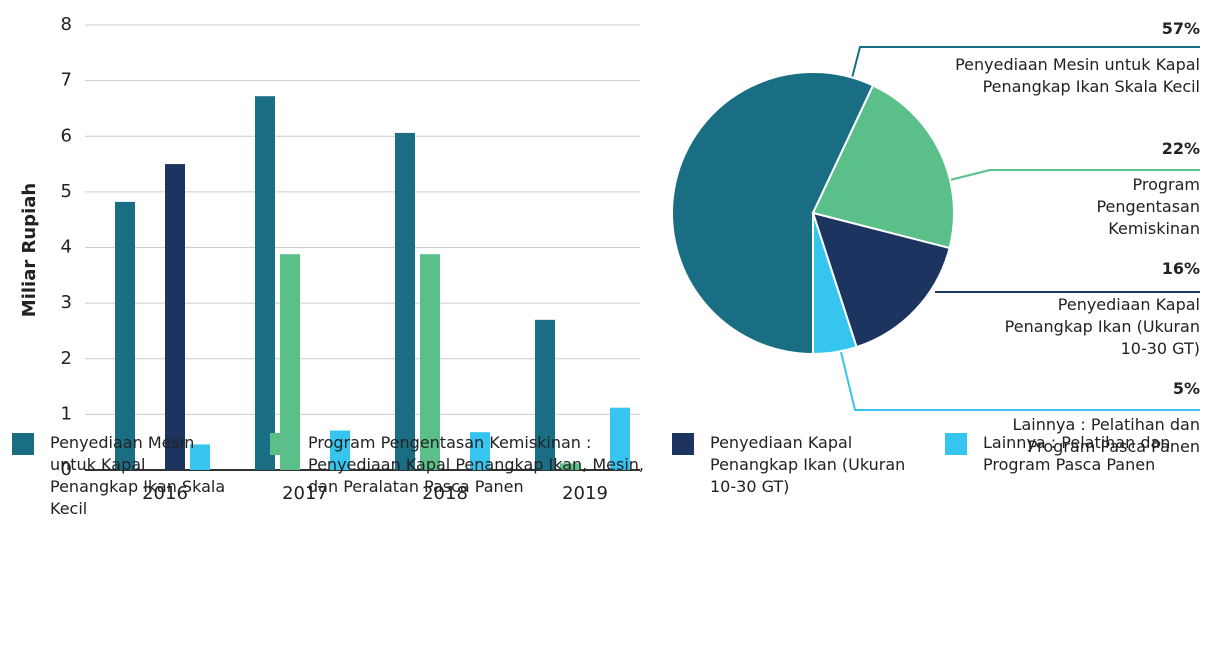 Image resolution: width=1206 pixels, height=645 pixels. What do you see at coordinates (66, 135) in the screenshot?
I see `y-tick-label: 6` at bounding box center [66, 135].